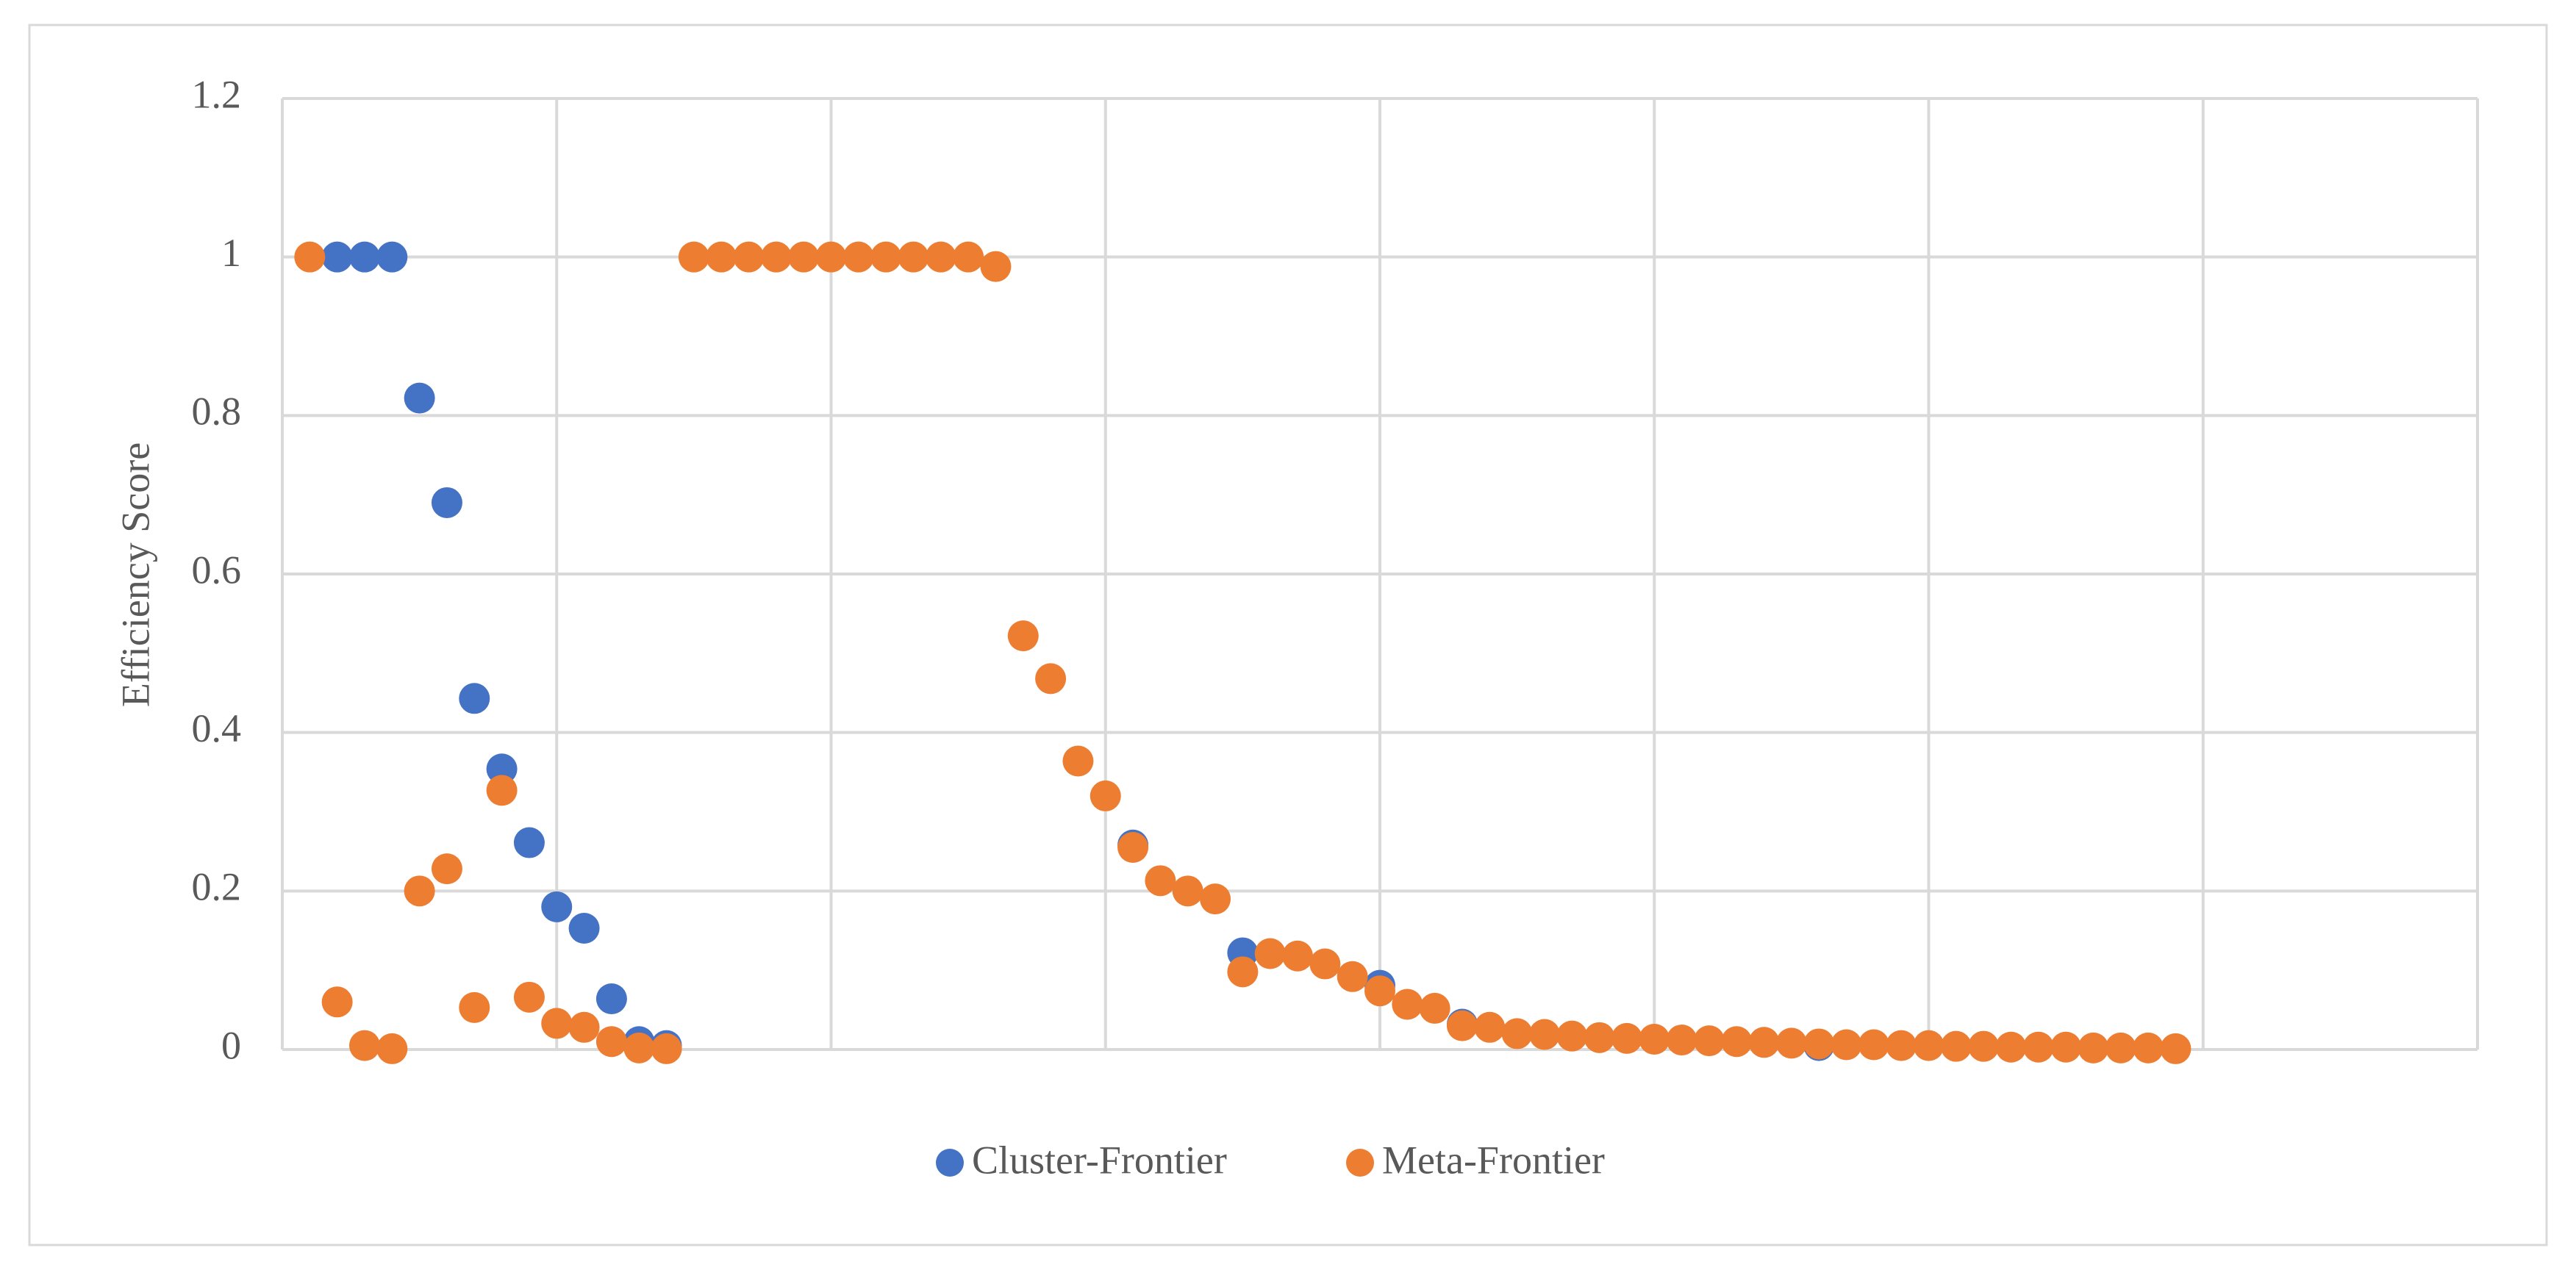 This screenshot has width=2576, height=1270. I want to click on y-tick-label: 1.2, so click(217, 94).